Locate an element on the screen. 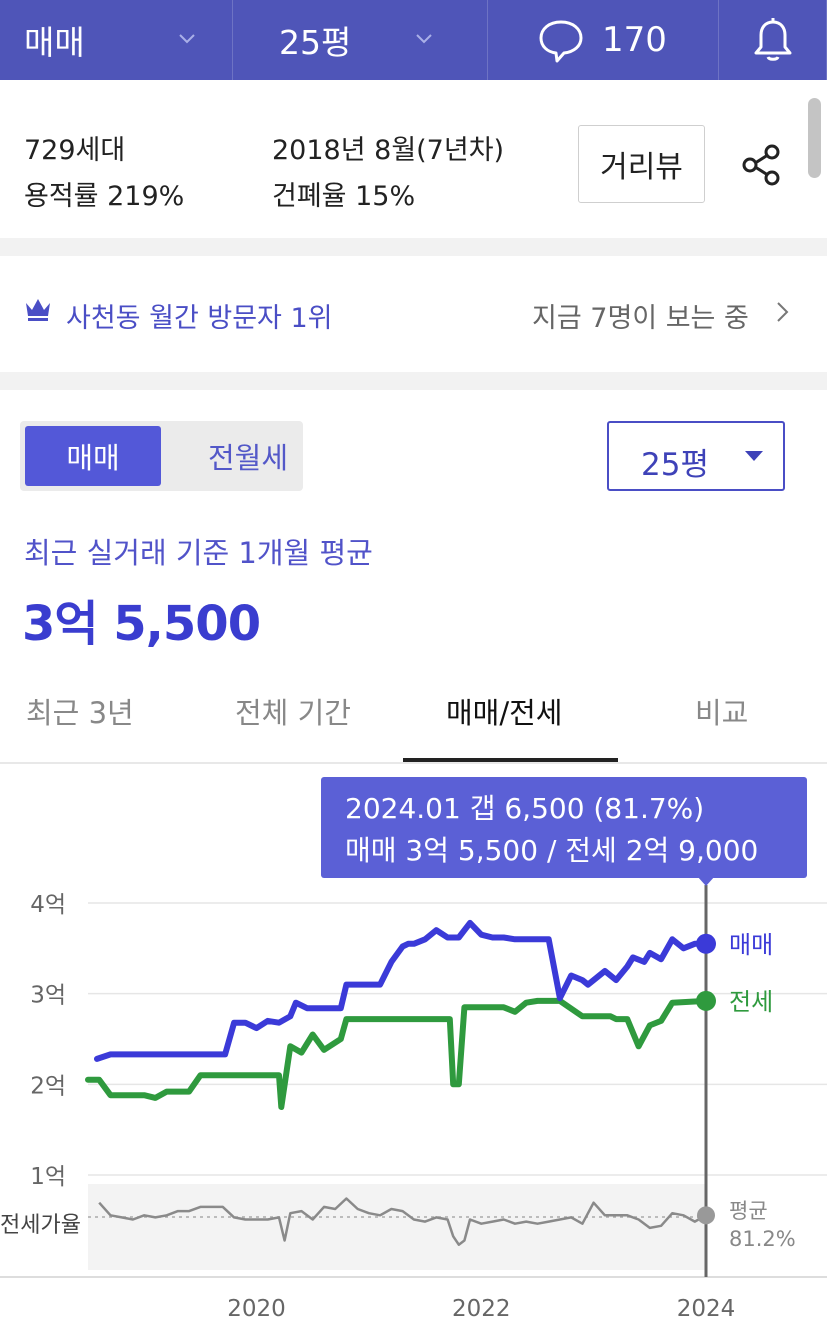  x-tick-label: 2020 is located at coordinates (256, 1309).